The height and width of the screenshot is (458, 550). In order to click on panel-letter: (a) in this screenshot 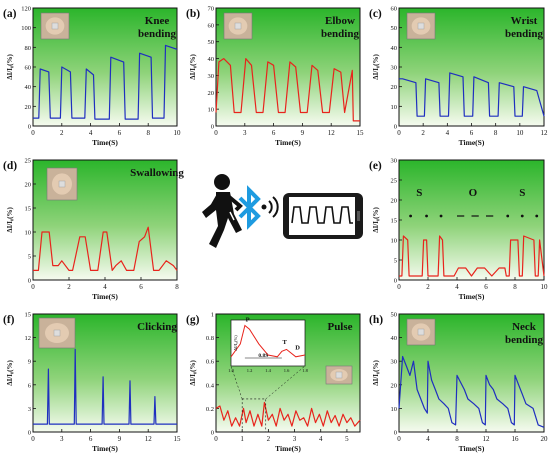, I will do `click(10, 14)`.